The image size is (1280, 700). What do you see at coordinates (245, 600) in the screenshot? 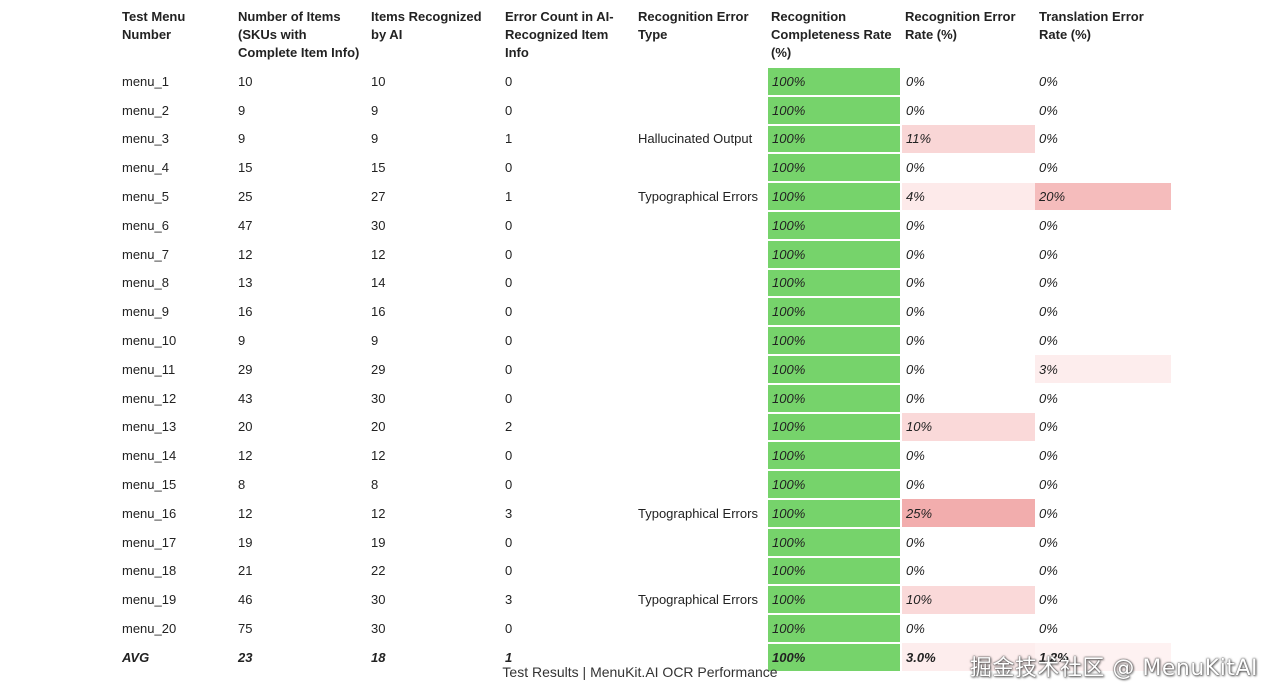
I see `cell-number-of-items: 46` at bounding box center [245, 600].